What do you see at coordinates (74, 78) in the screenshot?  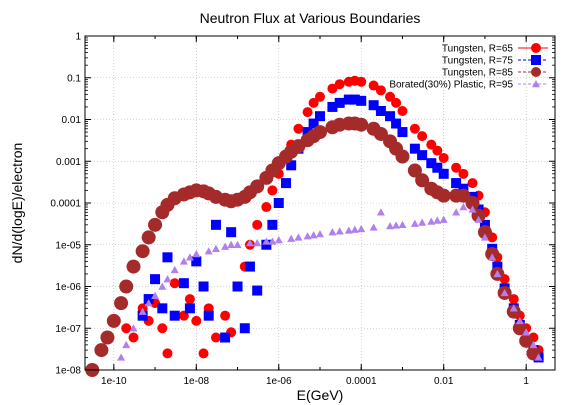 I see `y-tick-label: 0.1` at bounding box center [74, 78].